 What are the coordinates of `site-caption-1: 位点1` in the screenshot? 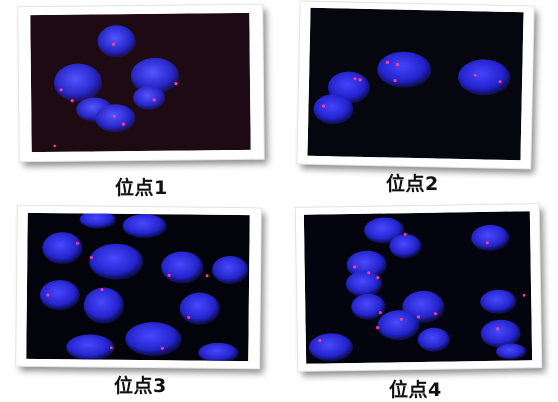 It's located at (141, 188).